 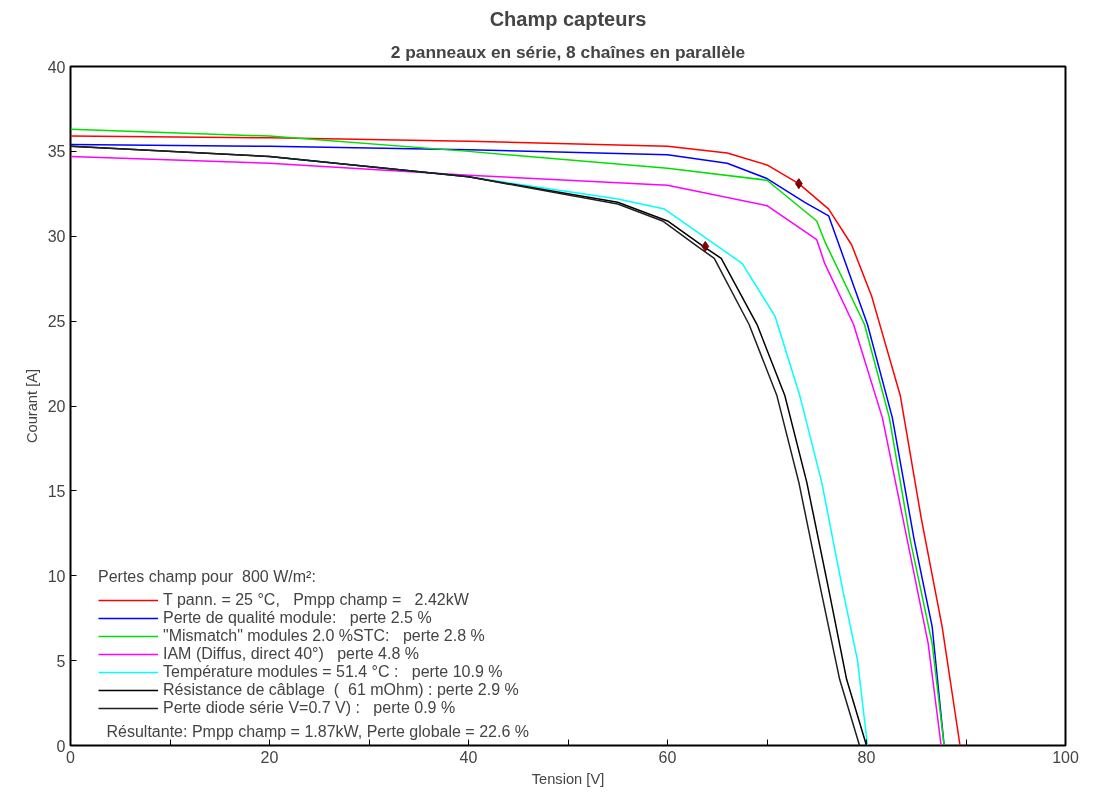 I want to click on chart-subtitle: 2 panneaux en série, 8 chaînes en parallèle, so click(x=568, y=51).